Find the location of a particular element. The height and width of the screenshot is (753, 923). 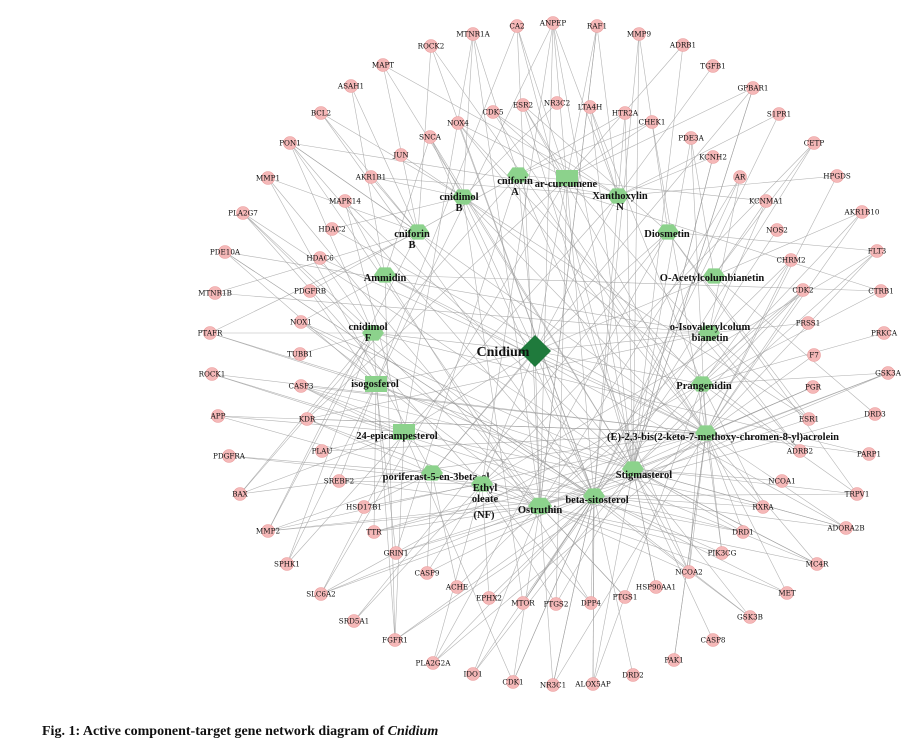

component-node: ar-curcumene is located at coordinates (566, 180).